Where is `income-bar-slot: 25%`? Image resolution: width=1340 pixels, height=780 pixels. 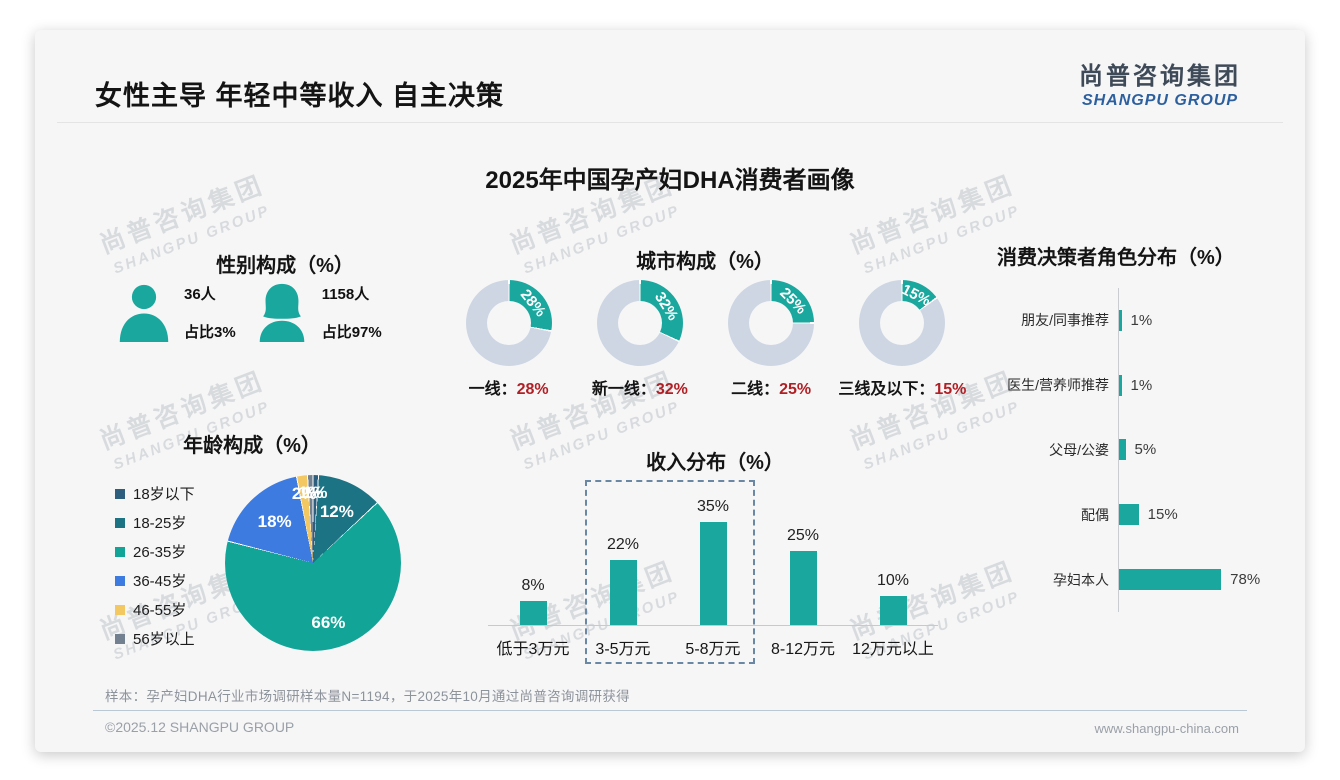 income-bar-slot: 25% is located at coordinates (803, 576).